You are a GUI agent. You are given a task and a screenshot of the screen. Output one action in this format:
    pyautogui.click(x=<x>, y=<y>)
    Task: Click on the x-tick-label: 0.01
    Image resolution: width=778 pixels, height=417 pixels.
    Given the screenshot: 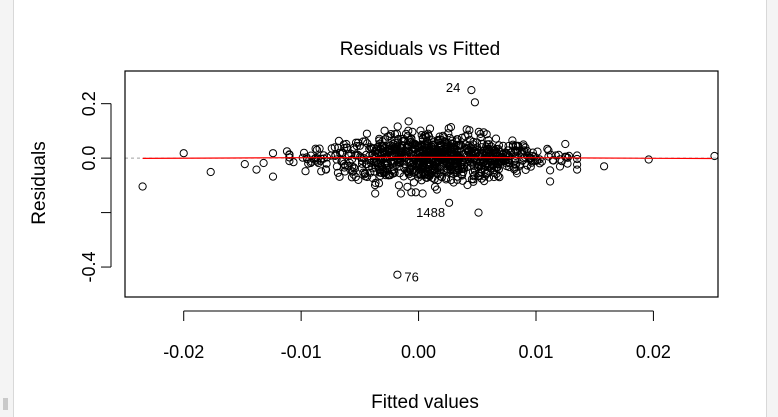 What is the action you would take?
    pyautogui.click(x=535, y=352)
    